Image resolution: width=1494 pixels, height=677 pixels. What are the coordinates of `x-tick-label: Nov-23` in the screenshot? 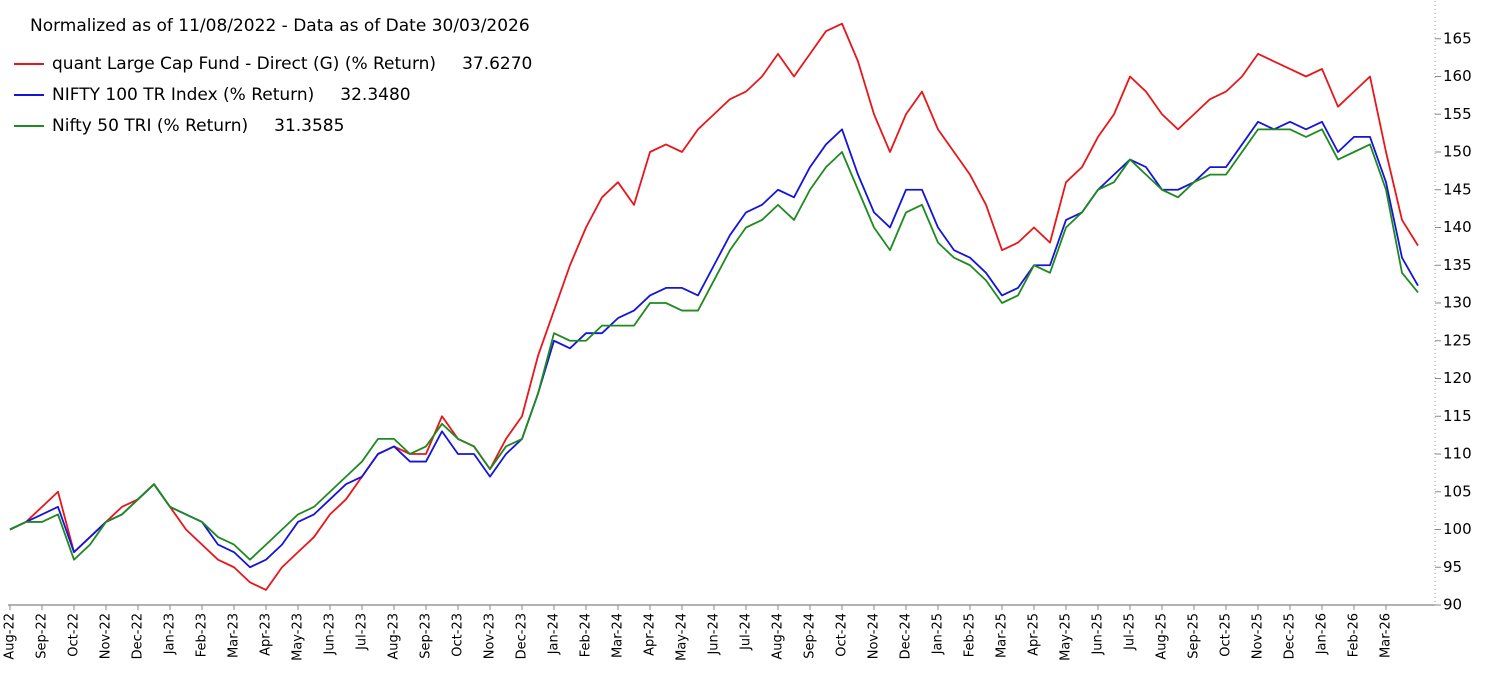 It's located at (490, 636).